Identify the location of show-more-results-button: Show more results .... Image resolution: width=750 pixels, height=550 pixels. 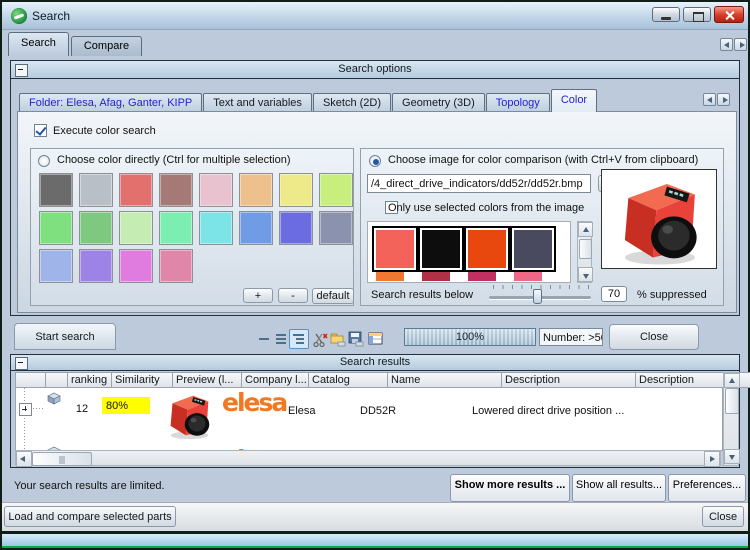
(510, 488).